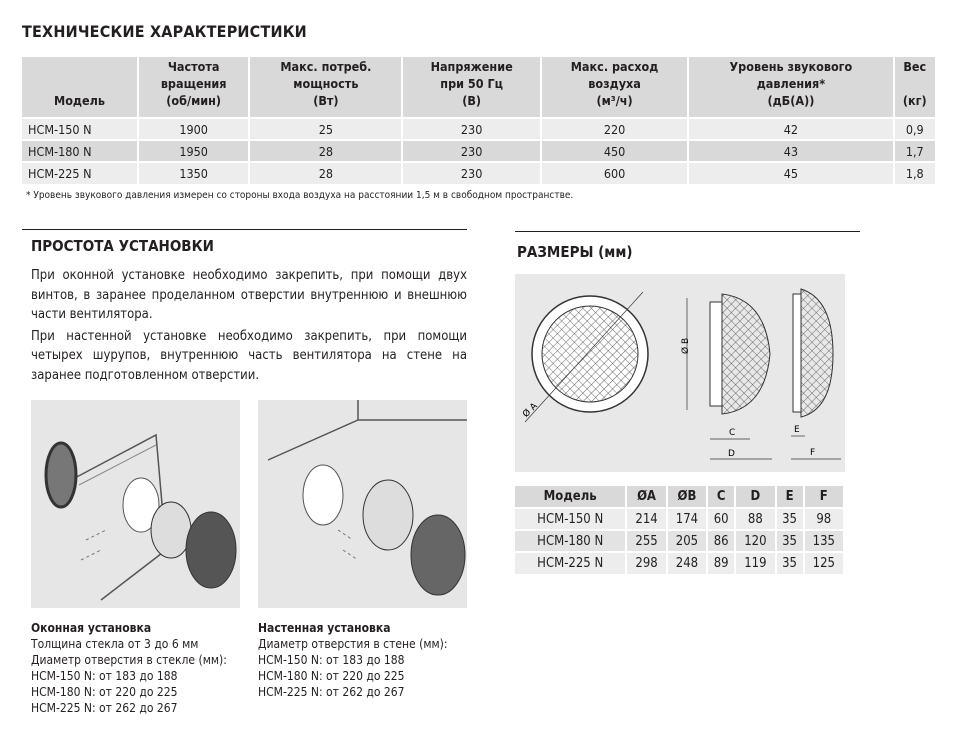  What do you see at coordinates (614, 100) in the screenshot?
I see `header-line: (м³/ч)` at bounding box center [614, 100].